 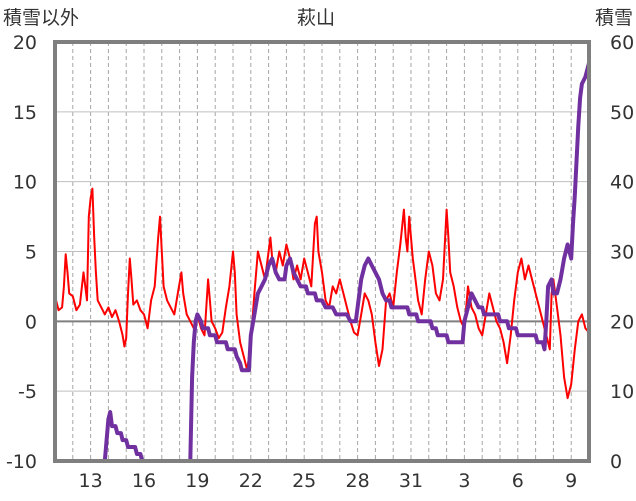 What do you see at coordinates (464, 481) in the screenshot?
I see `x-tick-label: 3` at bounding box center [464, 481].